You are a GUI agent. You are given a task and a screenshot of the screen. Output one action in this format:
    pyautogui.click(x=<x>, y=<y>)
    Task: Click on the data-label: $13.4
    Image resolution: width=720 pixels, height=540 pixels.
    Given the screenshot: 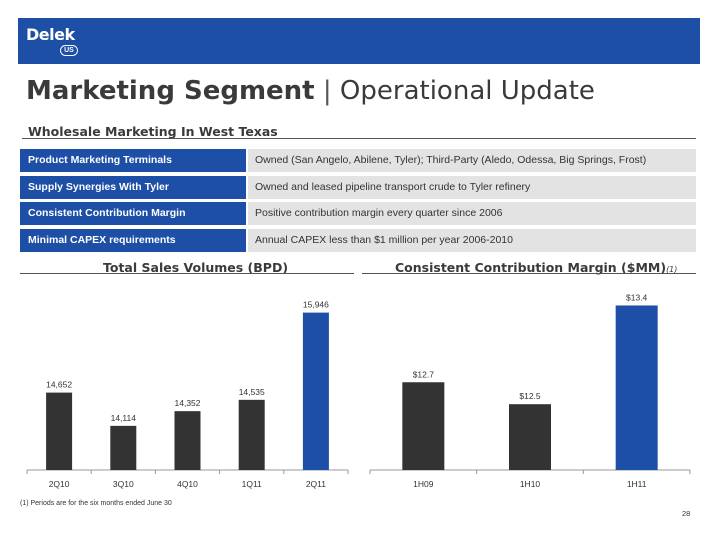 What is the action you would take?
    pyautogui.click(x=637, y=297)
    